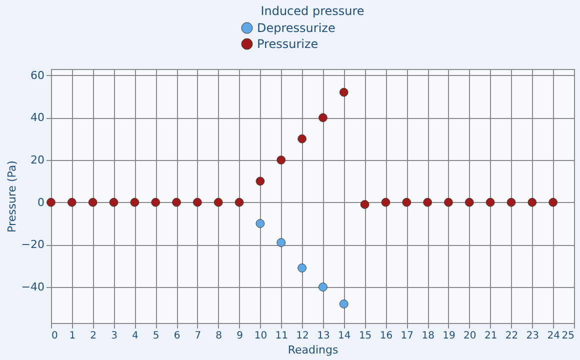 The height and width of the screenshot is (360, 580). What do you see at coordinates (287, 44) in the screenshot?
I see `legend-label: Pressurize` at bounding box center [287, 44].